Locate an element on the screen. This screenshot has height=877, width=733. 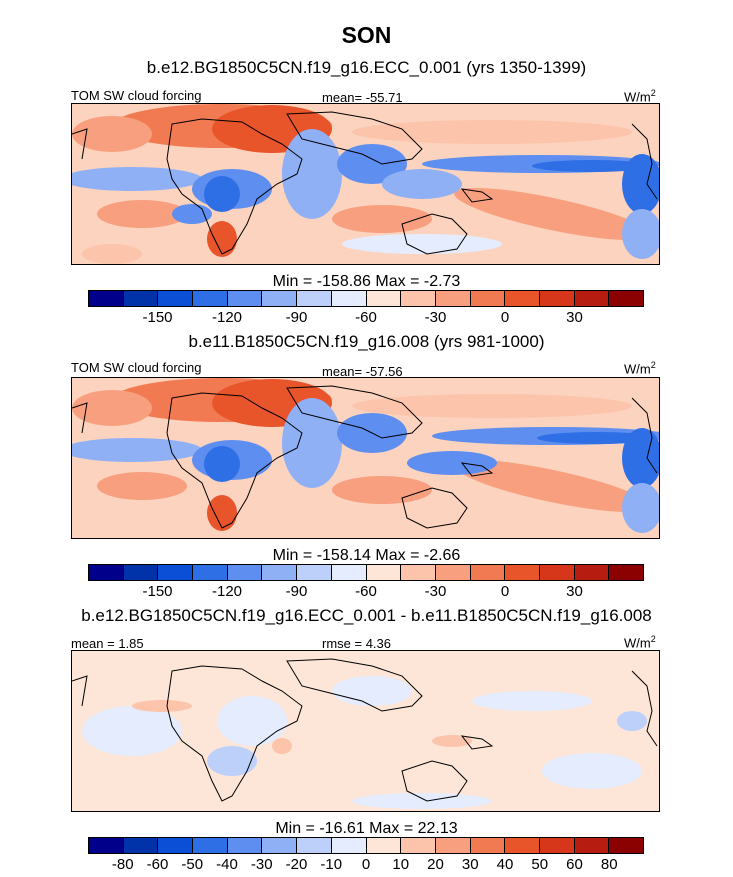
colorbar-tick-label: 50 is located at coordinates (540, 864).